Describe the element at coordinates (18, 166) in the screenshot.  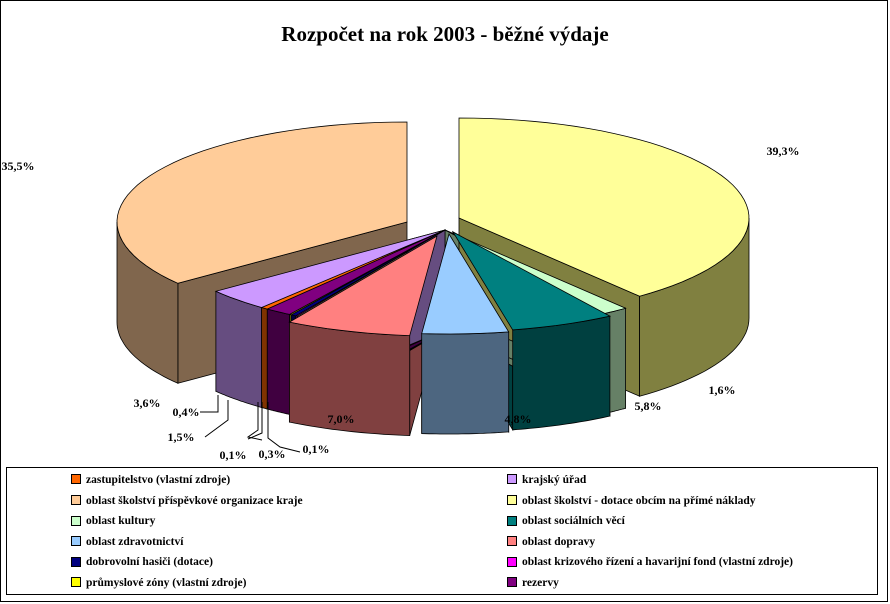
I see `percent-label: 35,5%` at that location.